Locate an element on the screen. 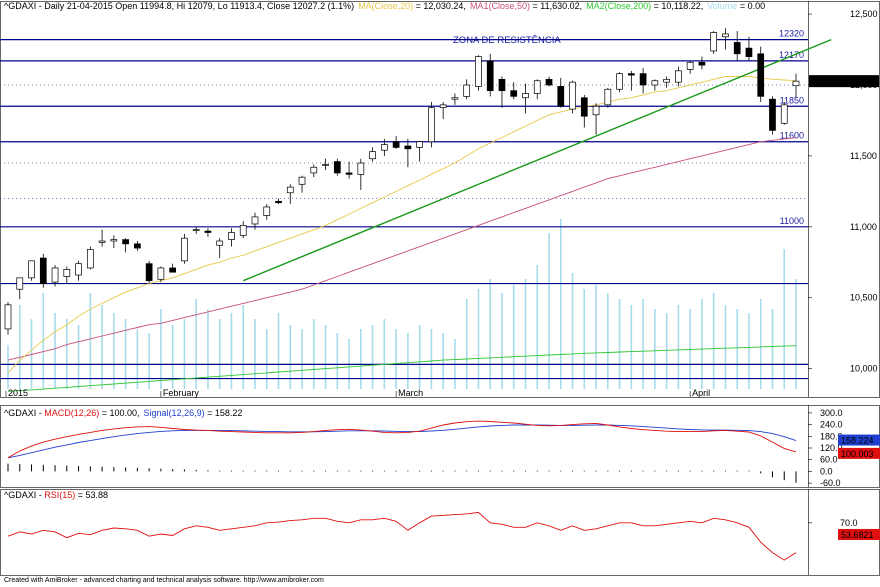 This screenshot has height=587, width=880. macd-y-tick-label: -60.0 is located at coordinates (830, 483).